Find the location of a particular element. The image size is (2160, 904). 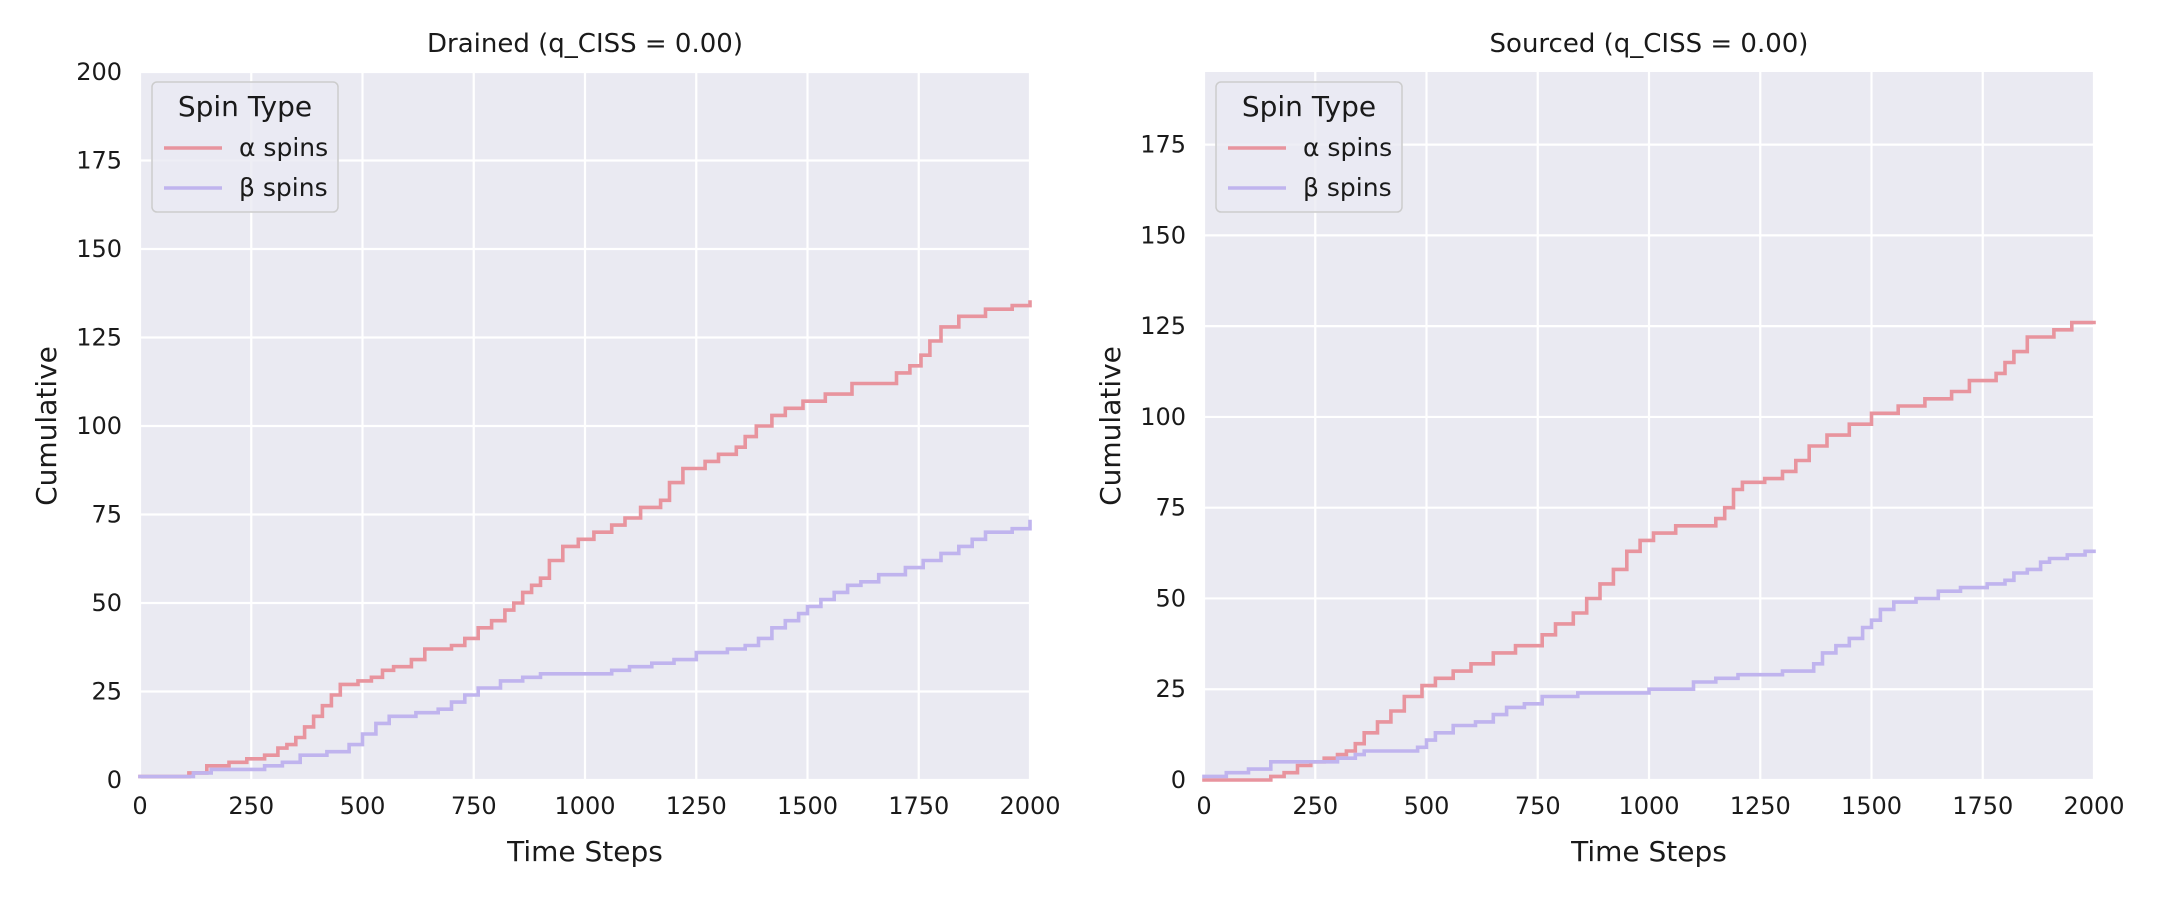

chart-title: Drained (q_CISS = 0.00) is located at coordinates (585, 44).